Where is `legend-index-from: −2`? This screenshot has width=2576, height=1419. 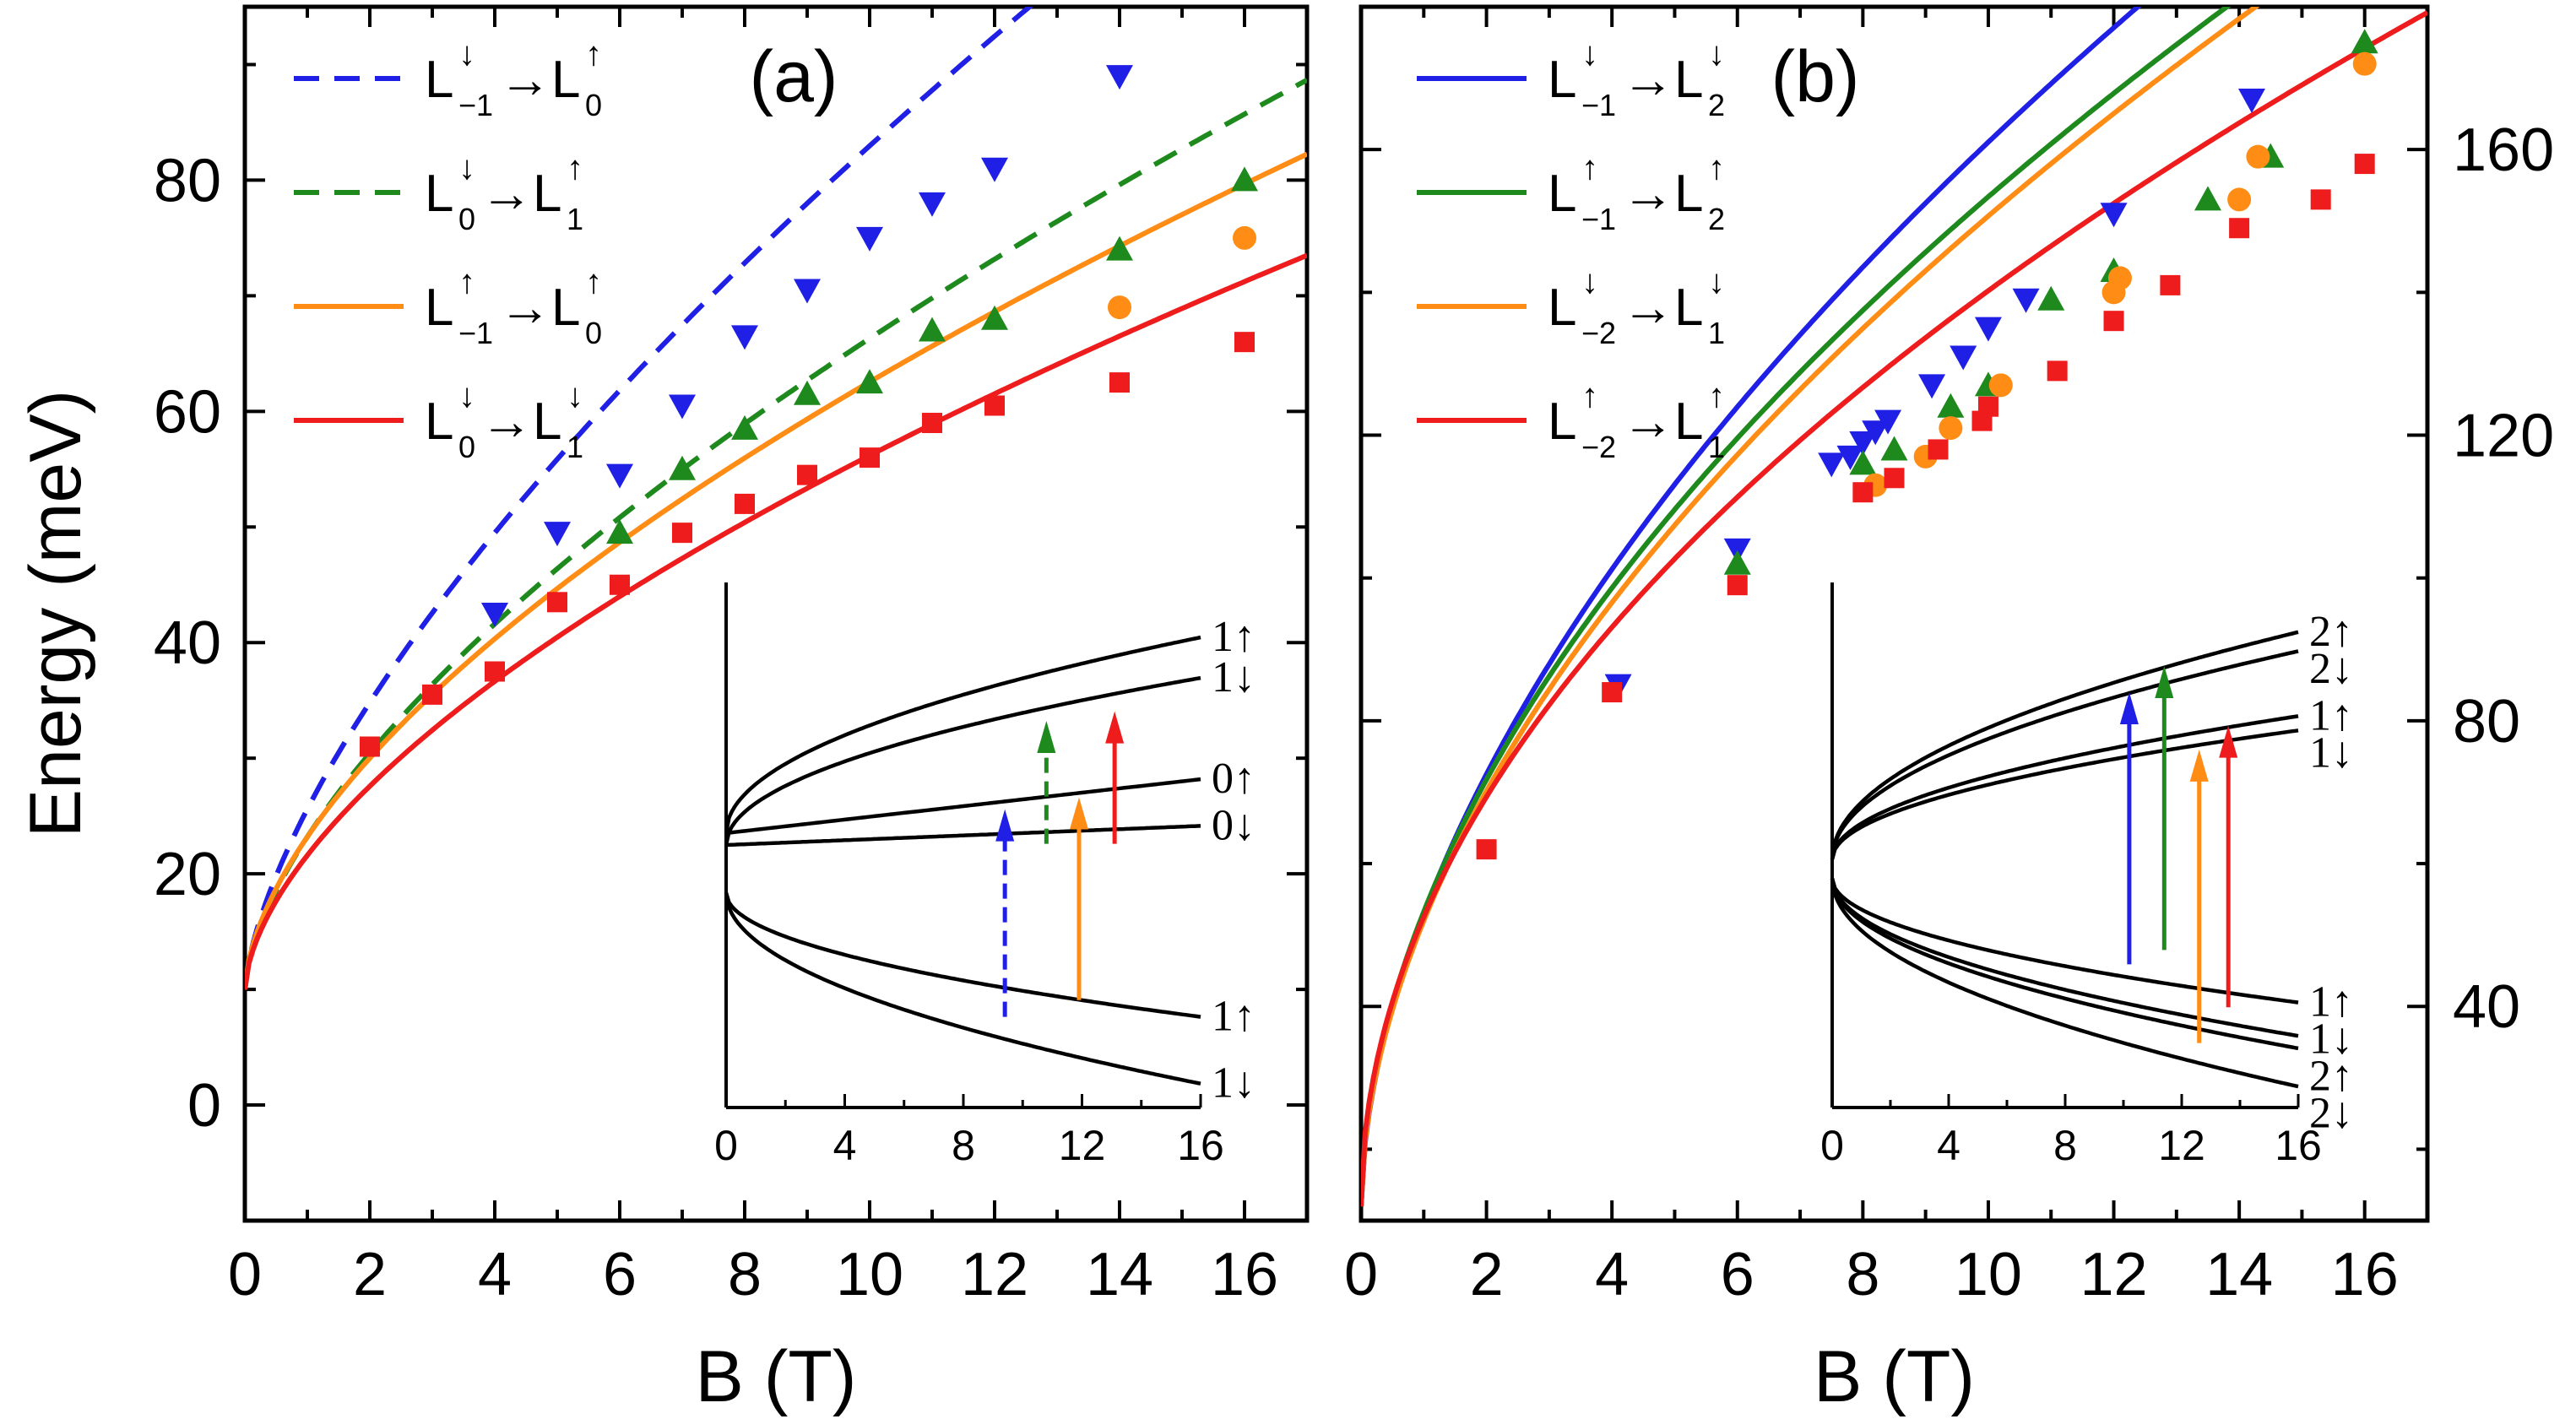 legend-index-from: −2 is located at coordinates (1599, 447).